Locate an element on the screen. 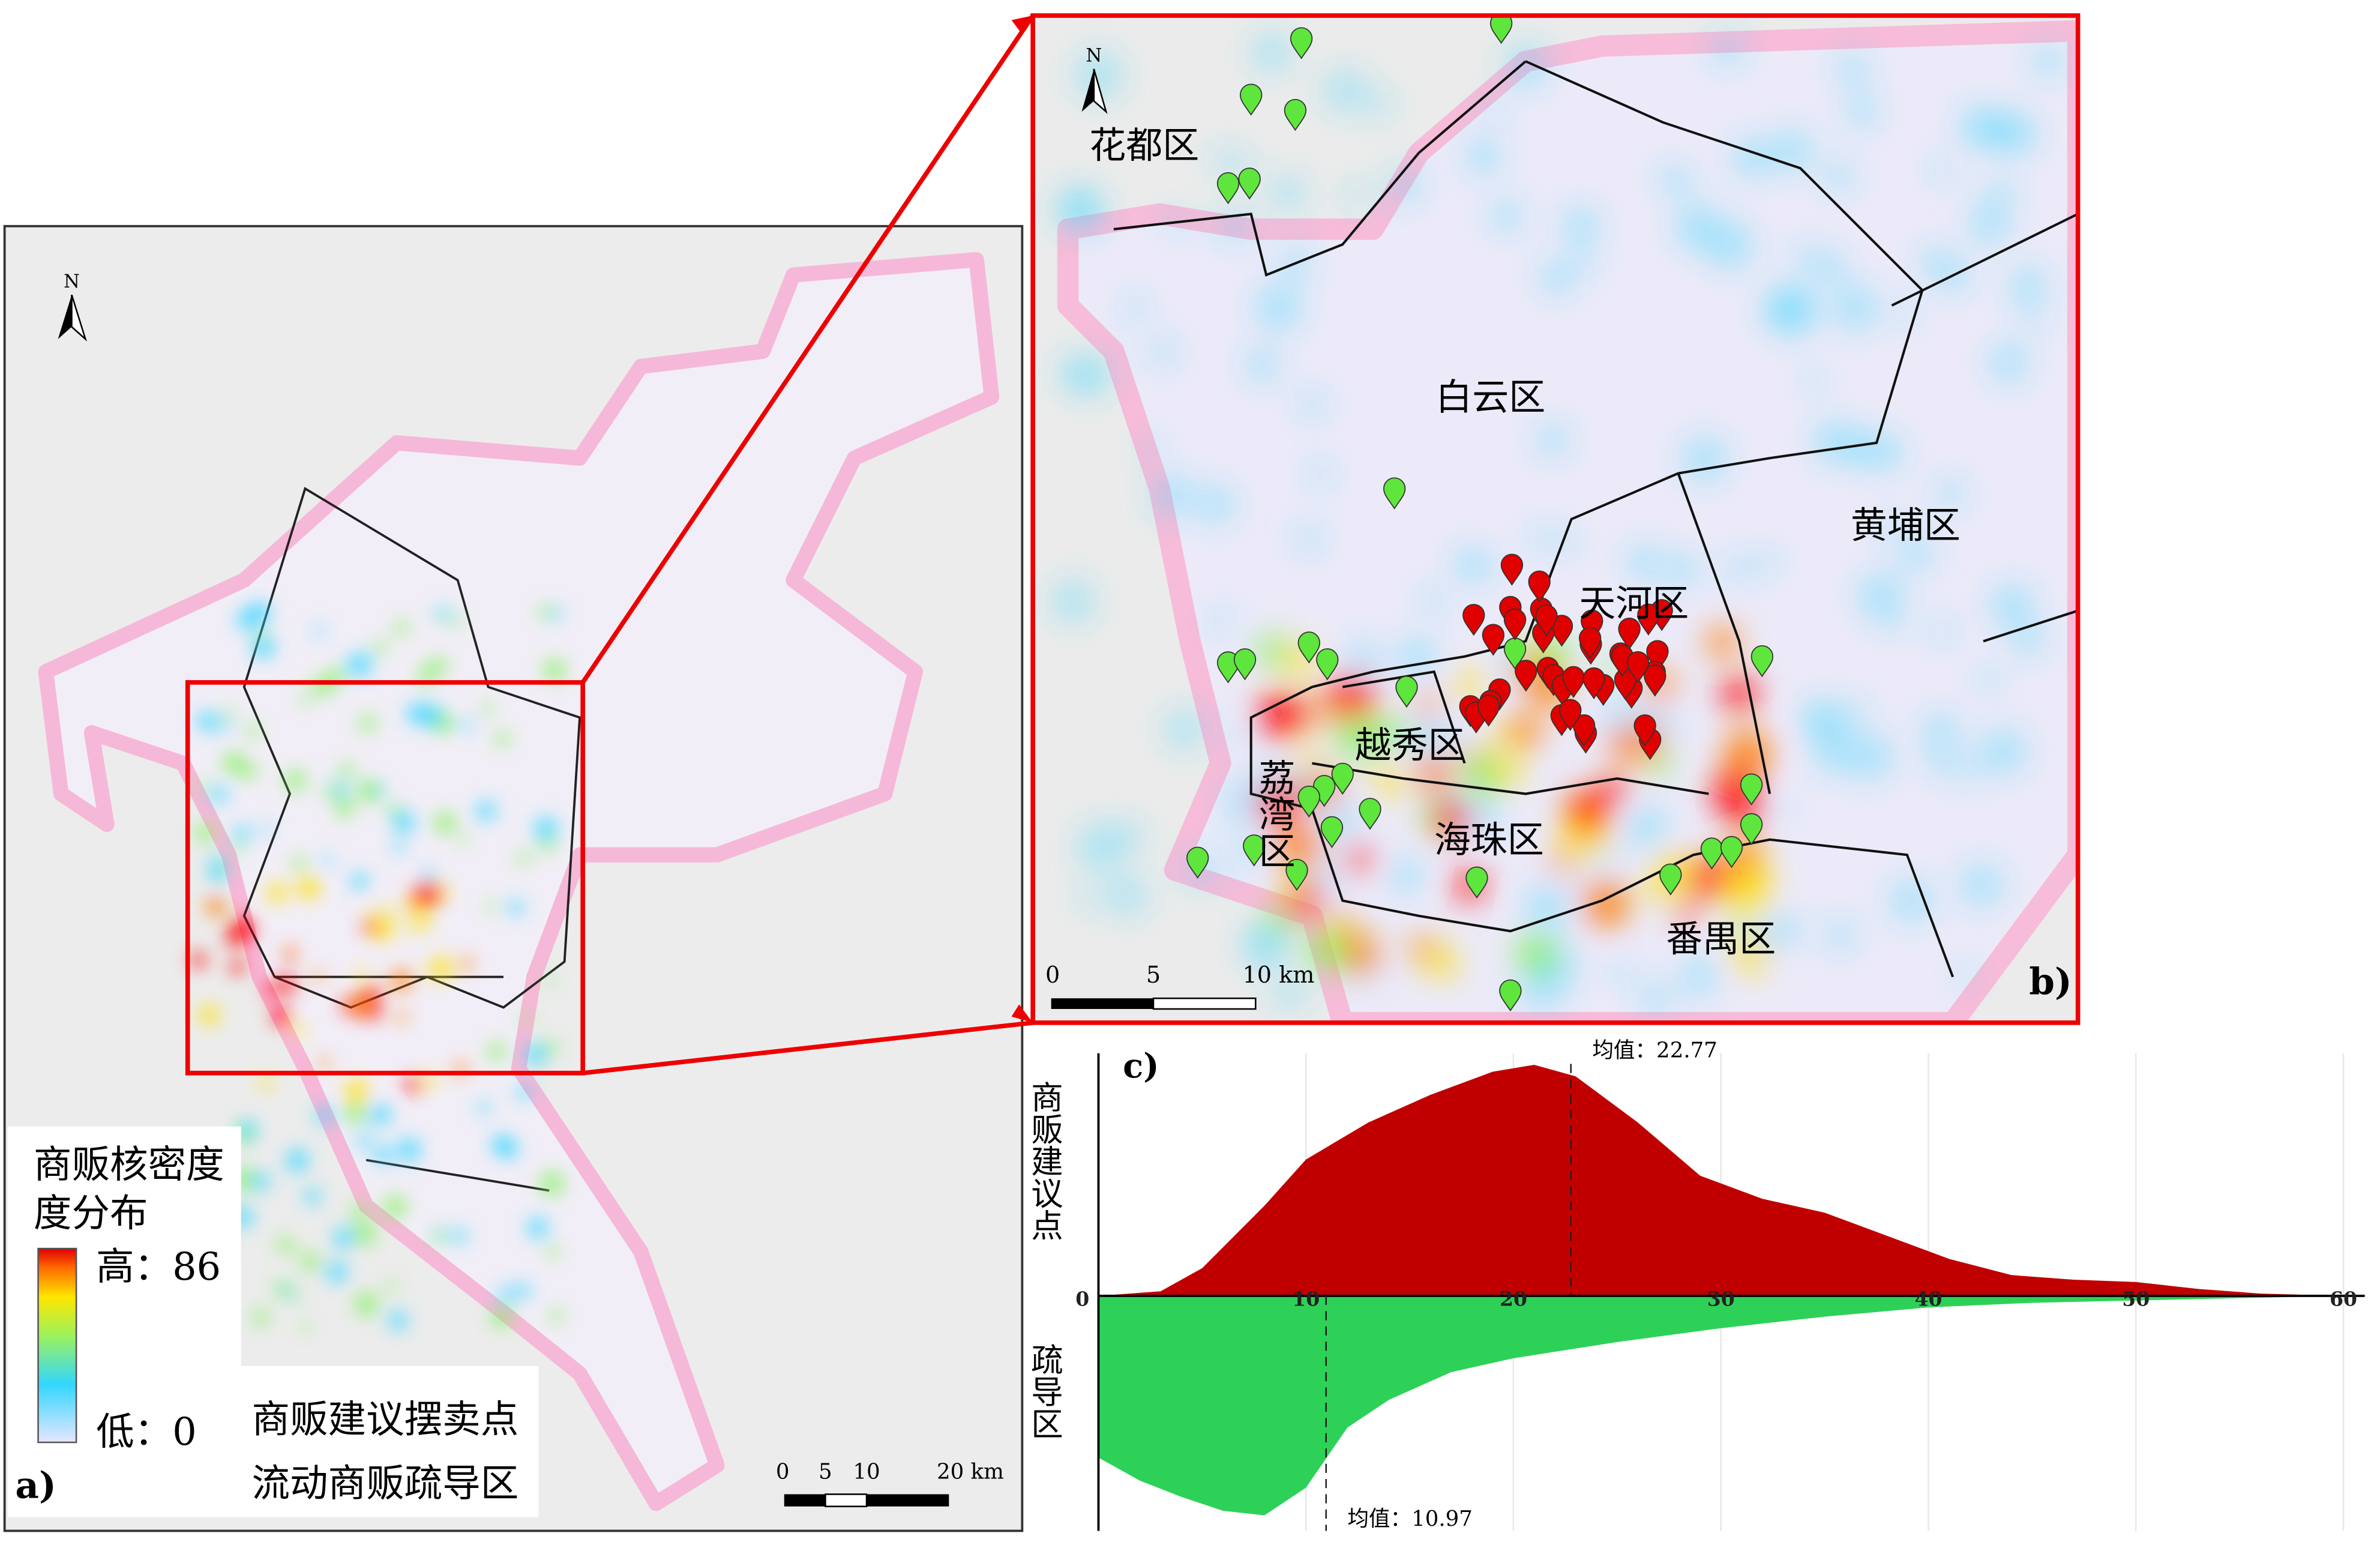 The width and height of the screenshot is (2380, 1551). x-tick-label: 20 is located at coordinates (1513, 1299).